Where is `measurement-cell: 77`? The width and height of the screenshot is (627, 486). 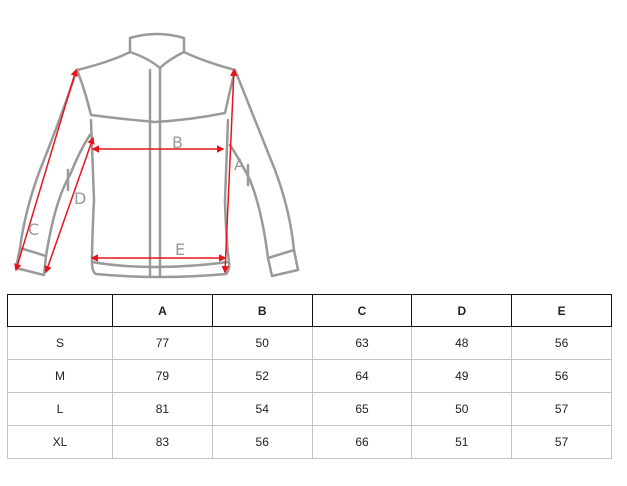 measurement-cell: 77 is located at coordinates (162, 343).